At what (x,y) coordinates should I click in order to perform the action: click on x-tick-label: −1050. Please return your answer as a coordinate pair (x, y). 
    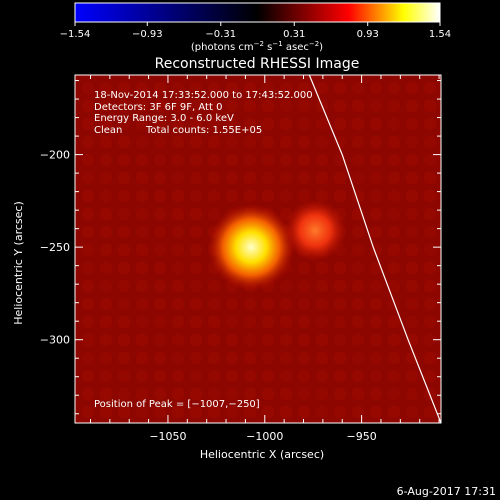
    Looking at the image, I should click on (167, 436).